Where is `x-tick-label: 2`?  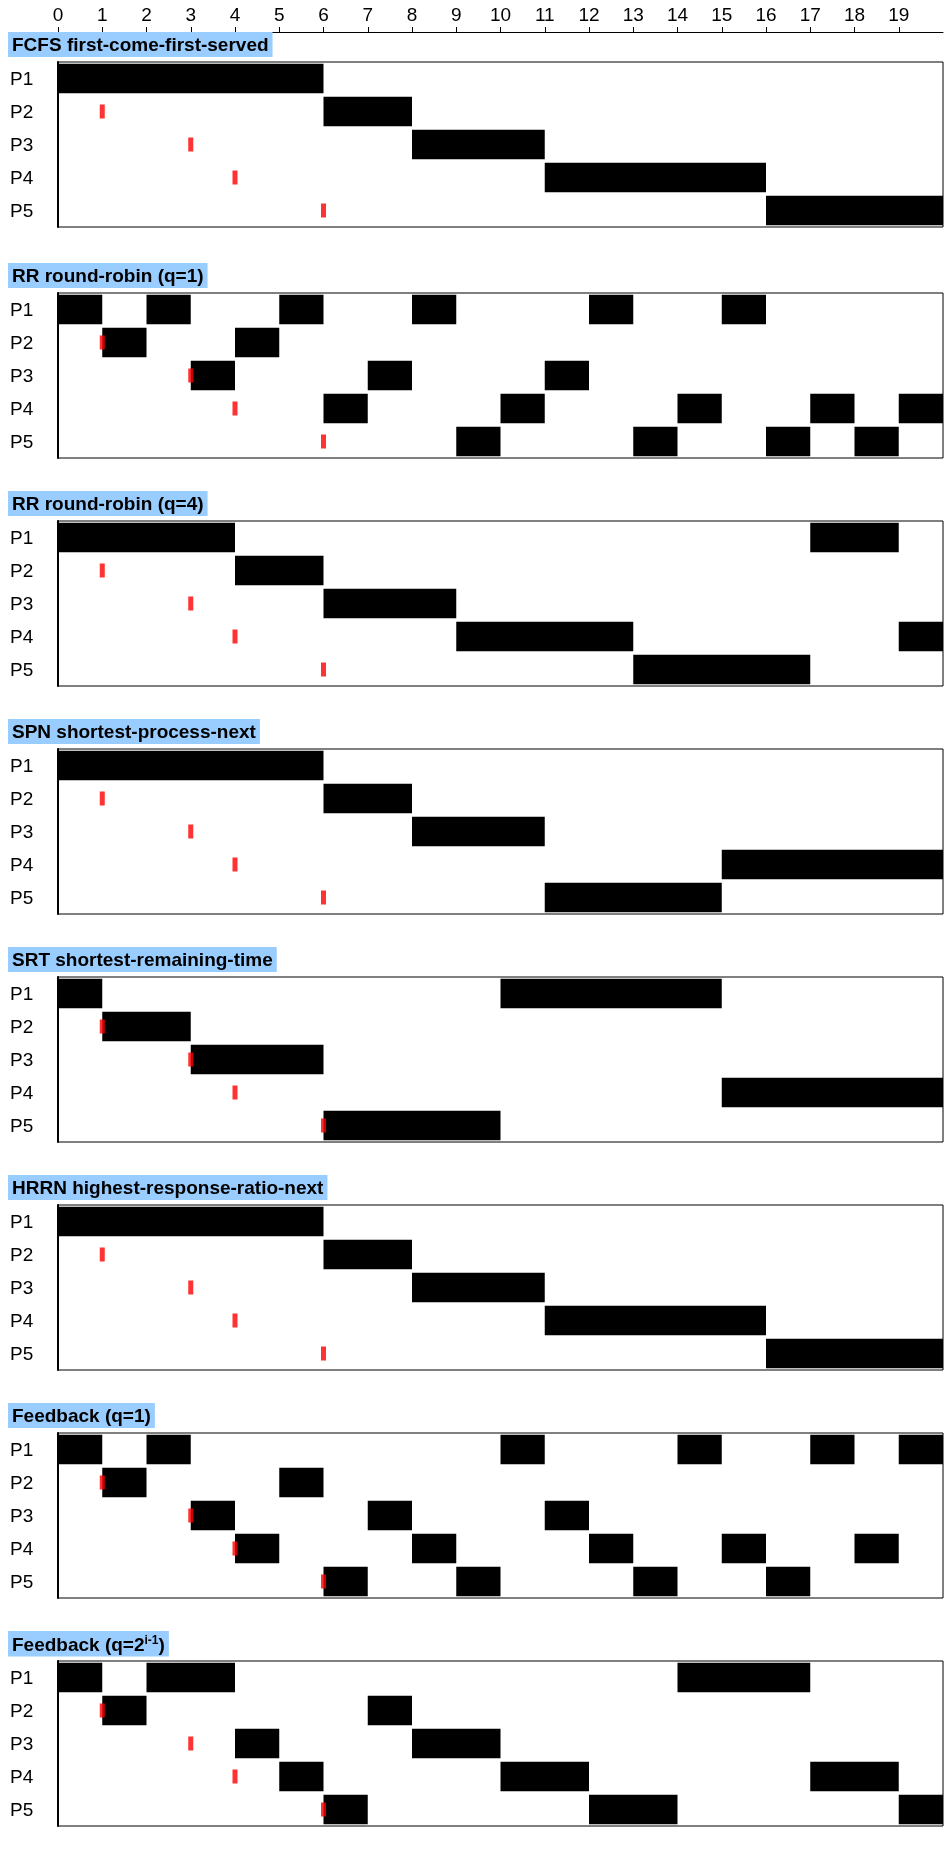 x-tick-label: 2 is located at coordinates (146, 14).